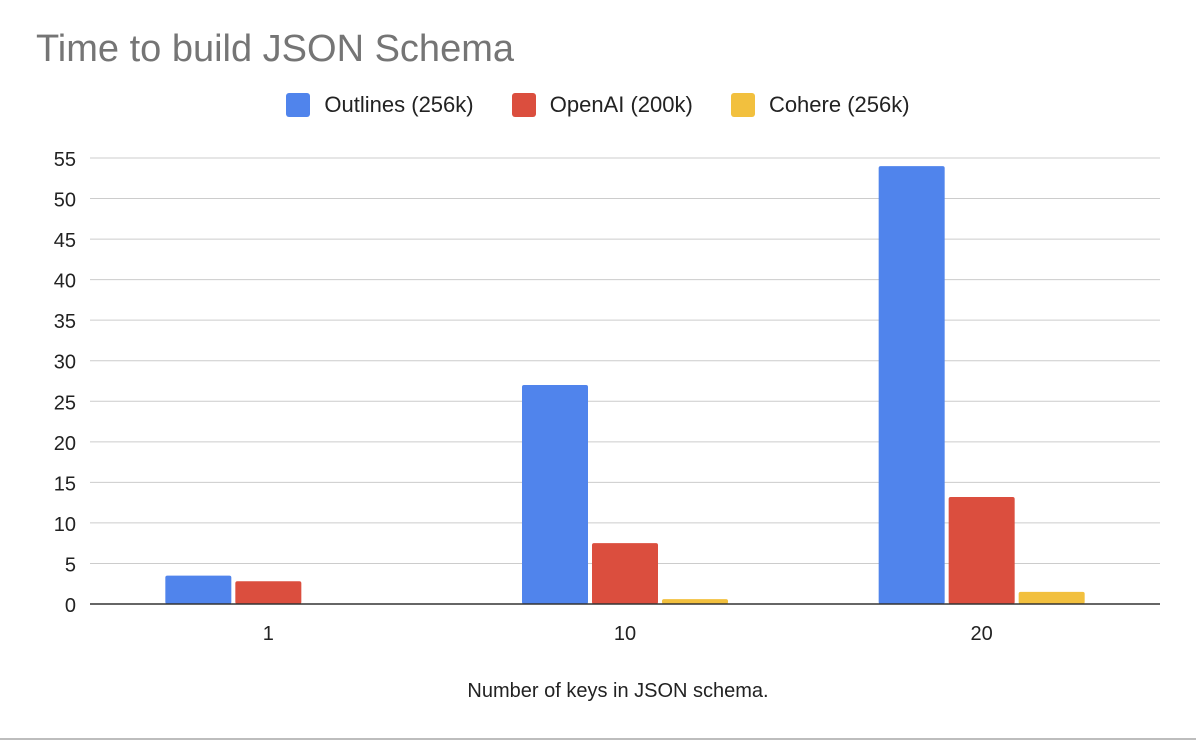  What do you see at coordinates (275, 49) in the screenshot?
I see `chart-title: Time to build JSON Schema` at bounding box center [275, 49].